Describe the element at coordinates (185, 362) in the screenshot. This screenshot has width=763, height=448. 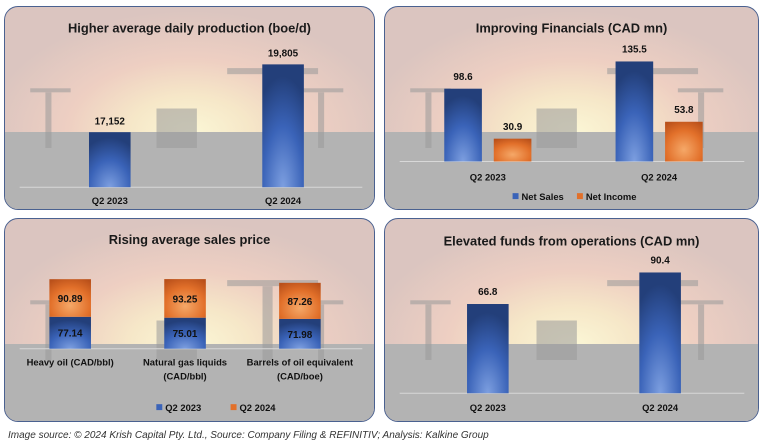
I see `x-tick-label: Natural gas liquids` at that location.